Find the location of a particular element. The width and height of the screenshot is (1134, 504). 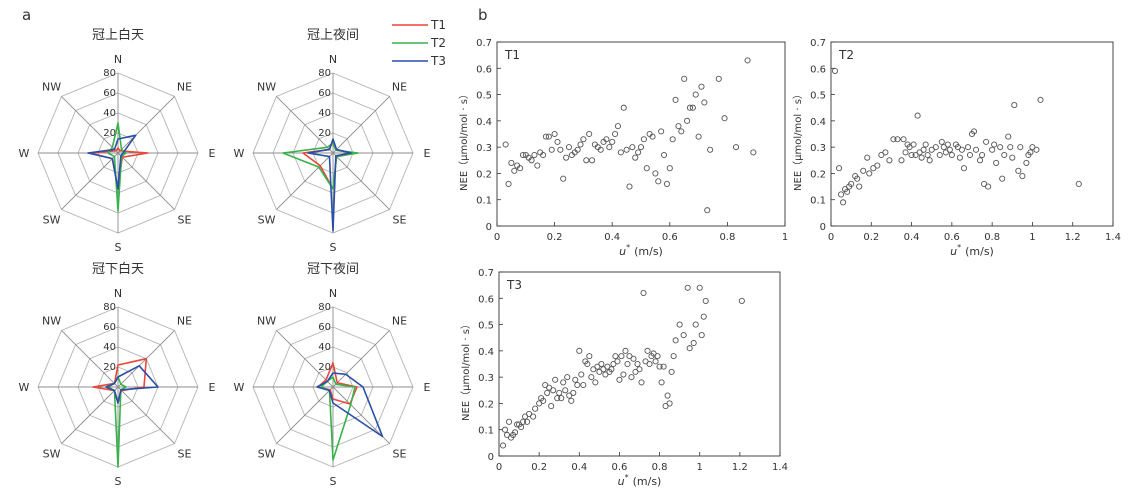

radar-direction-label: NW is located at coordinates (266, 87).